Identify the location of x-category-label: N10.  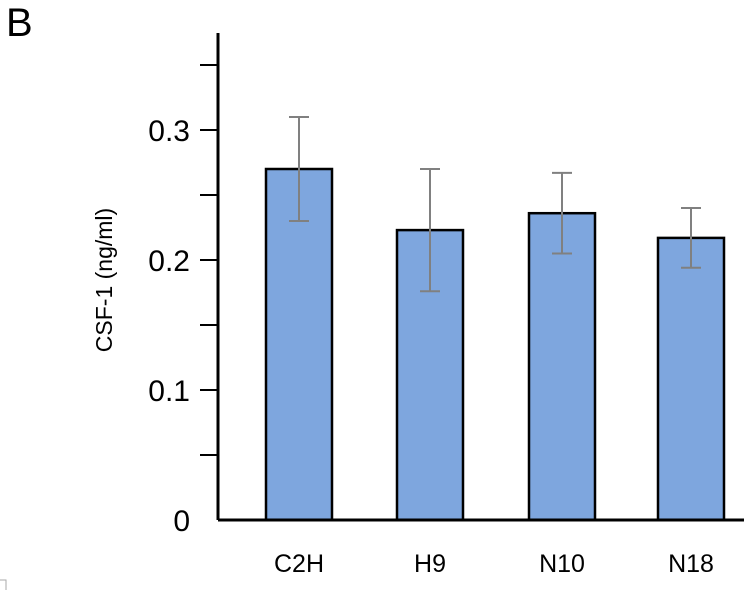
(562, 564).